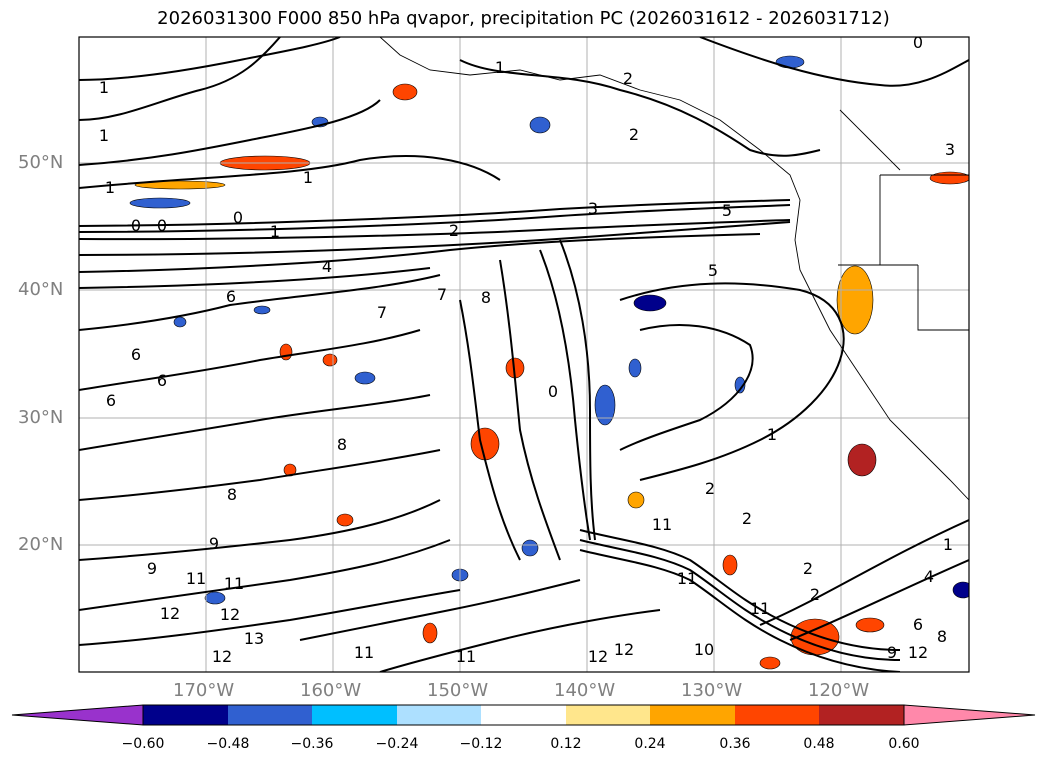 The width and height of the screenshot is (1047, 765). I want to click on coastline, so click(870, 140).